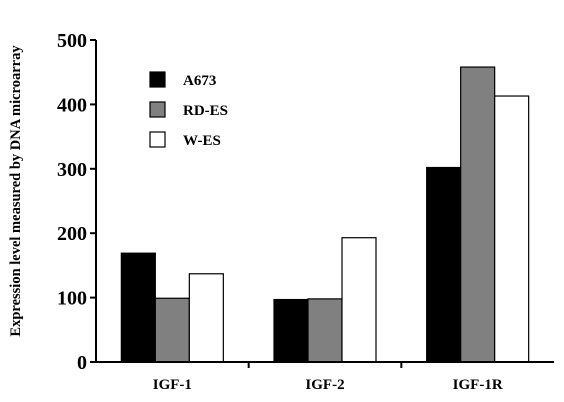 The height and width of the screenshot is (402, 564). I want to click on x-tick-label: IGF-2, so click(324, 385).